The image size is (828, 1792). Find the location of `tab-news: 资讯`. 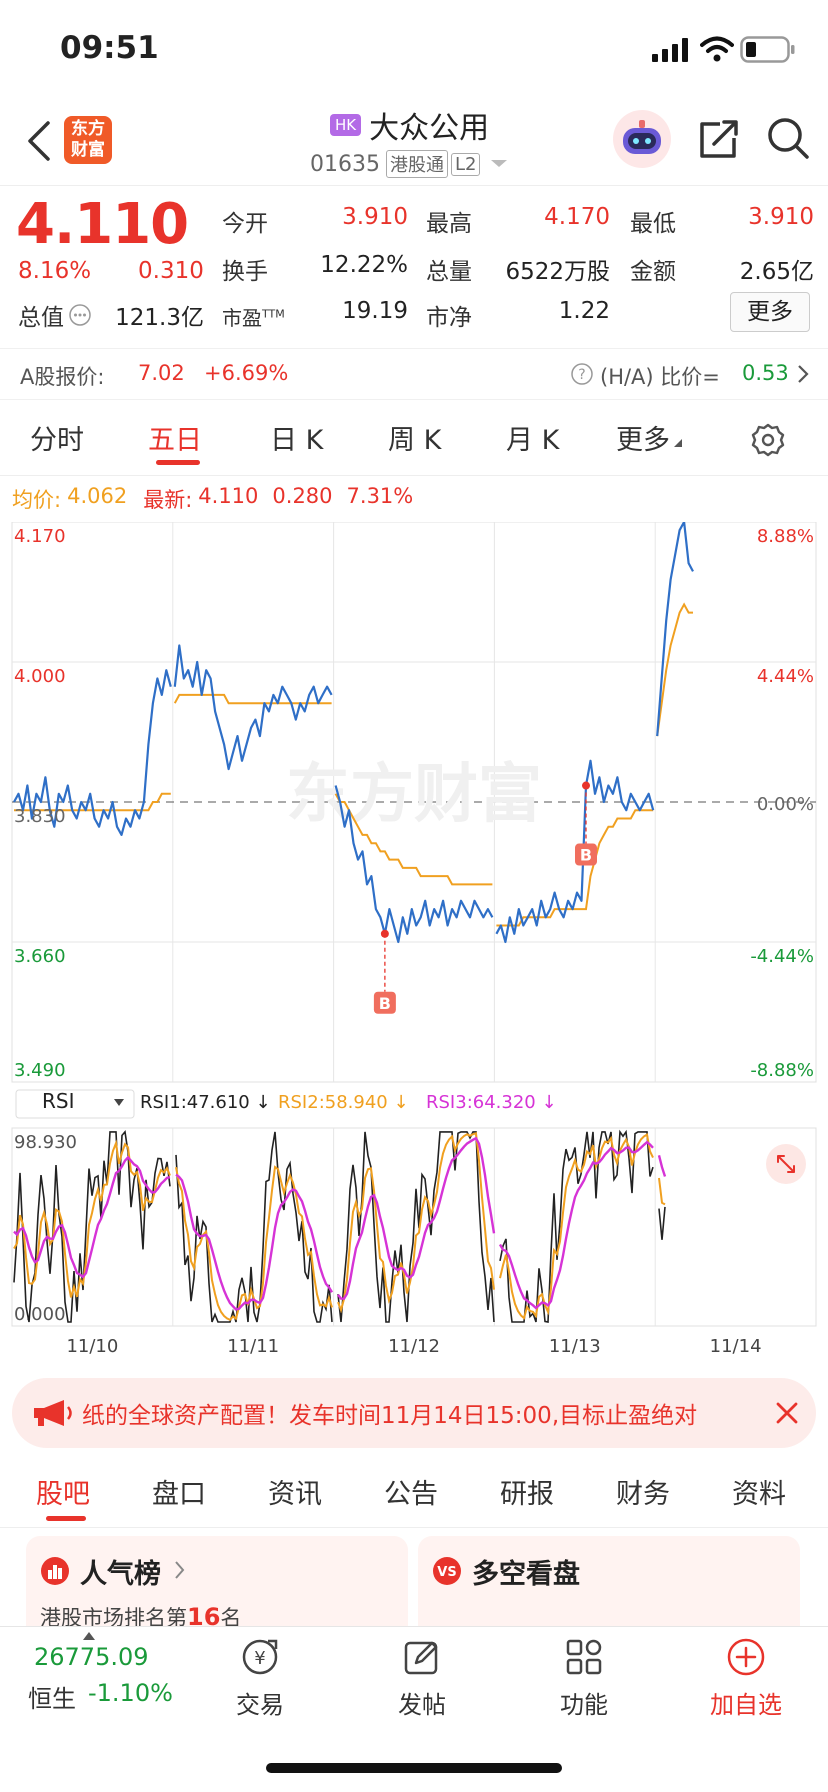

tab-news: 资讯 is located at coordinates (295, 1494).